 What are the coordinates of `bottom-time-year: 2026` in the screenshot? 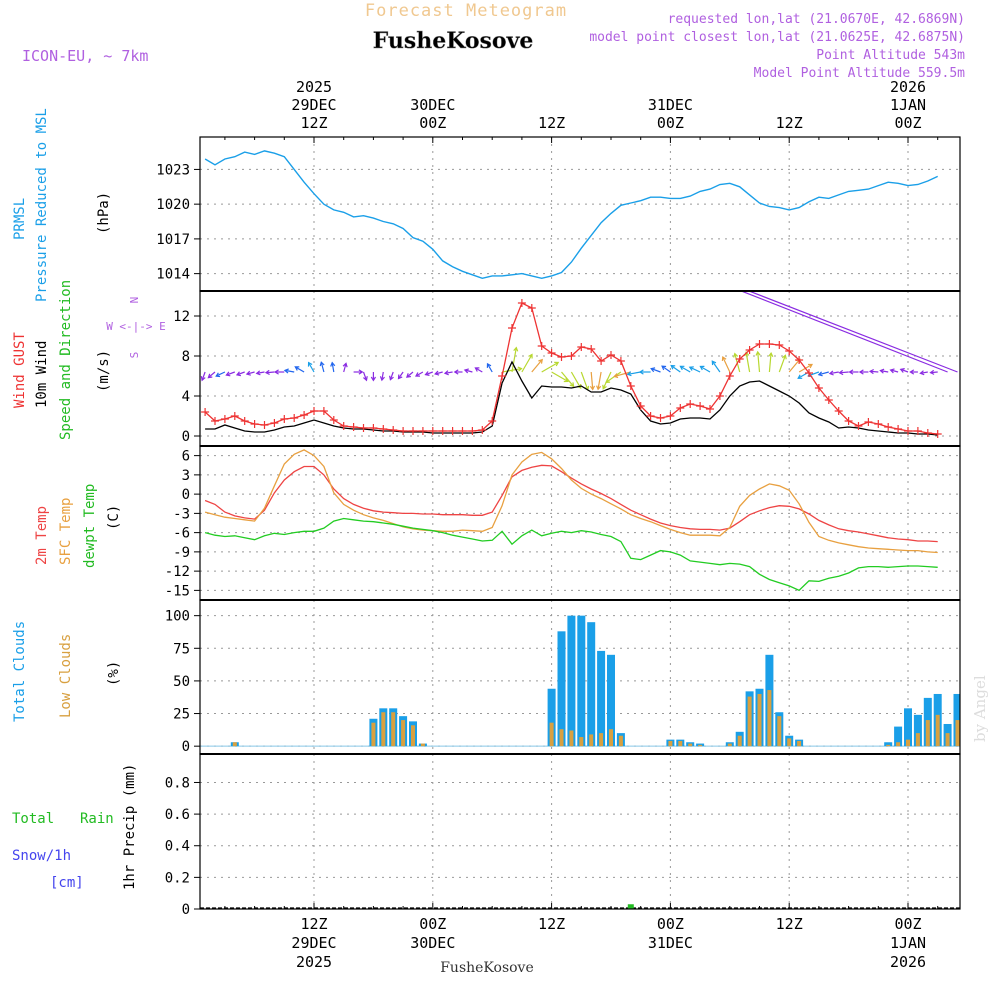 It's located at (908, 962).